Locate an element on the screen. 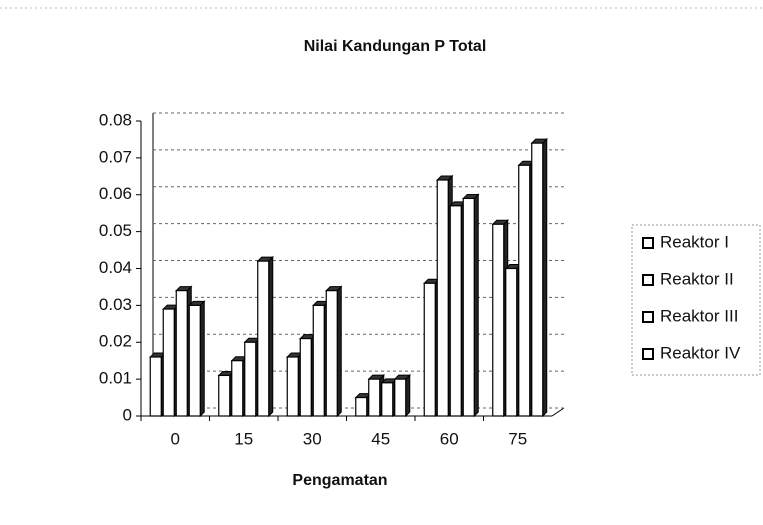 This screenshot has width=763, height=525. legend-label: Reaktor II is located at coordinates (697, 278).